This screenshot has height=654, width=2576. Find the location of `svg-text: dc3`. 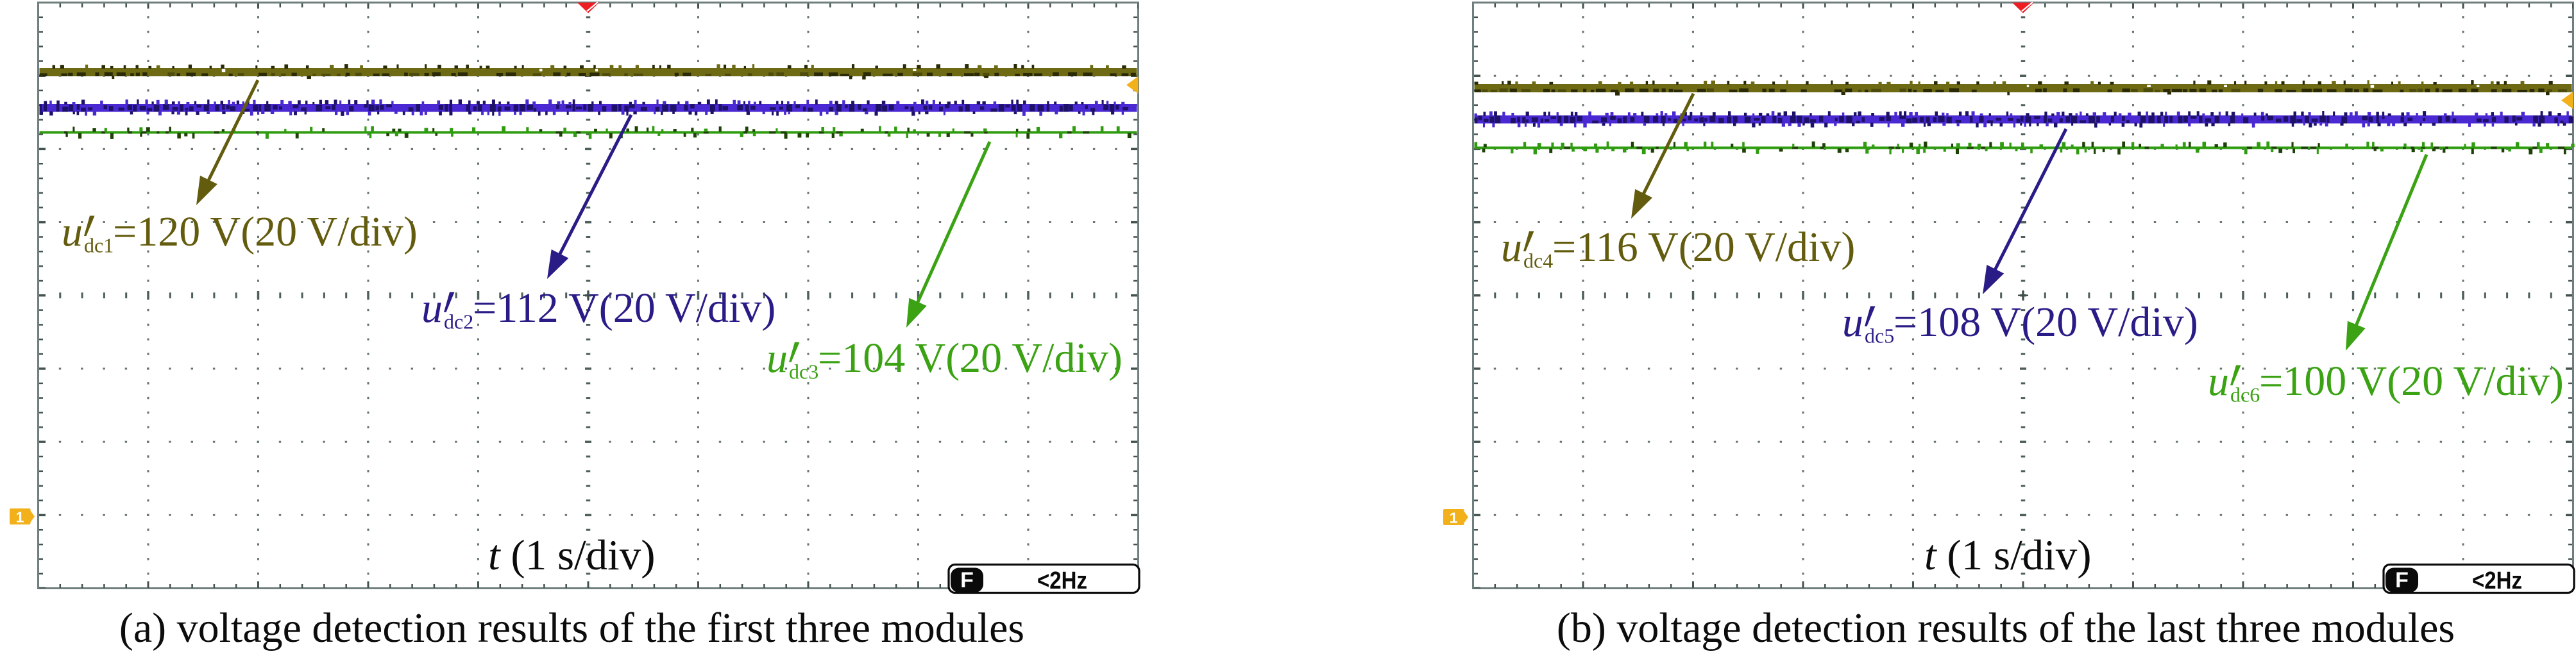

svg-text: dc3 is located at coordinates (803, 372).